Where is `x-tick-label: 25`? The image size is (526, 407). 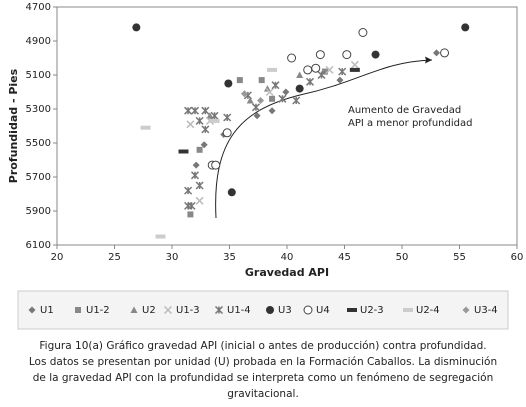 x-tick-label: 25 is located at coordinates (114, 257).